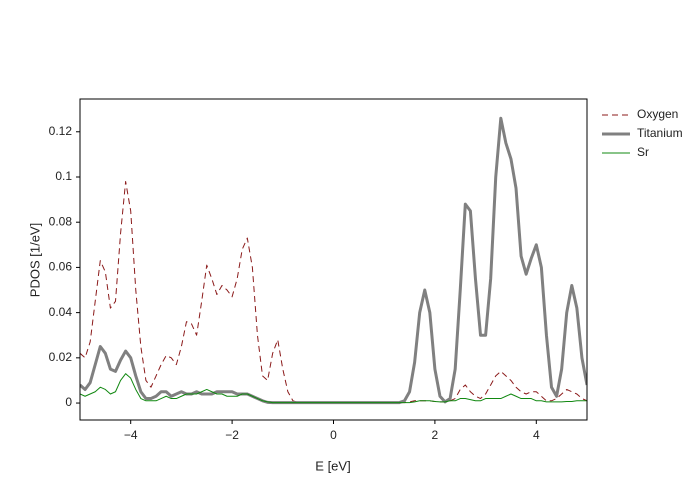 This screenshot has height=500, width=700. I want to click on x-tick-label: −4, so click(131, 435).